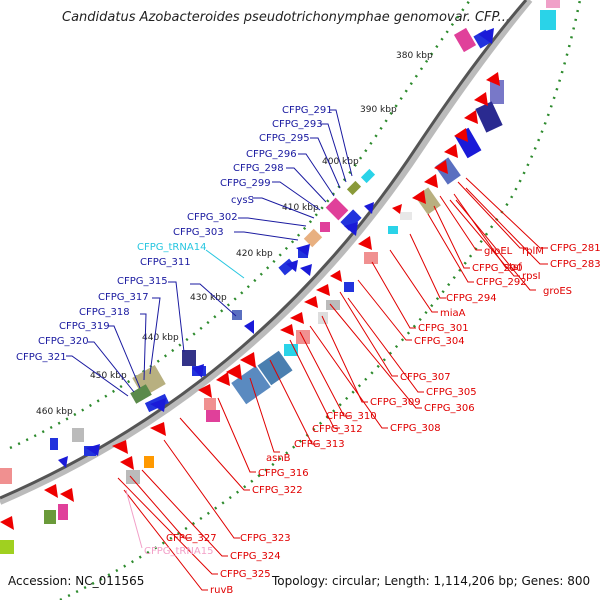 Image resolution: width=600 pixels, height=600 pixels. Describe the element at coordinates (439, 341) in the screenshot. I see `gene-label: CFPG_304` at that location.